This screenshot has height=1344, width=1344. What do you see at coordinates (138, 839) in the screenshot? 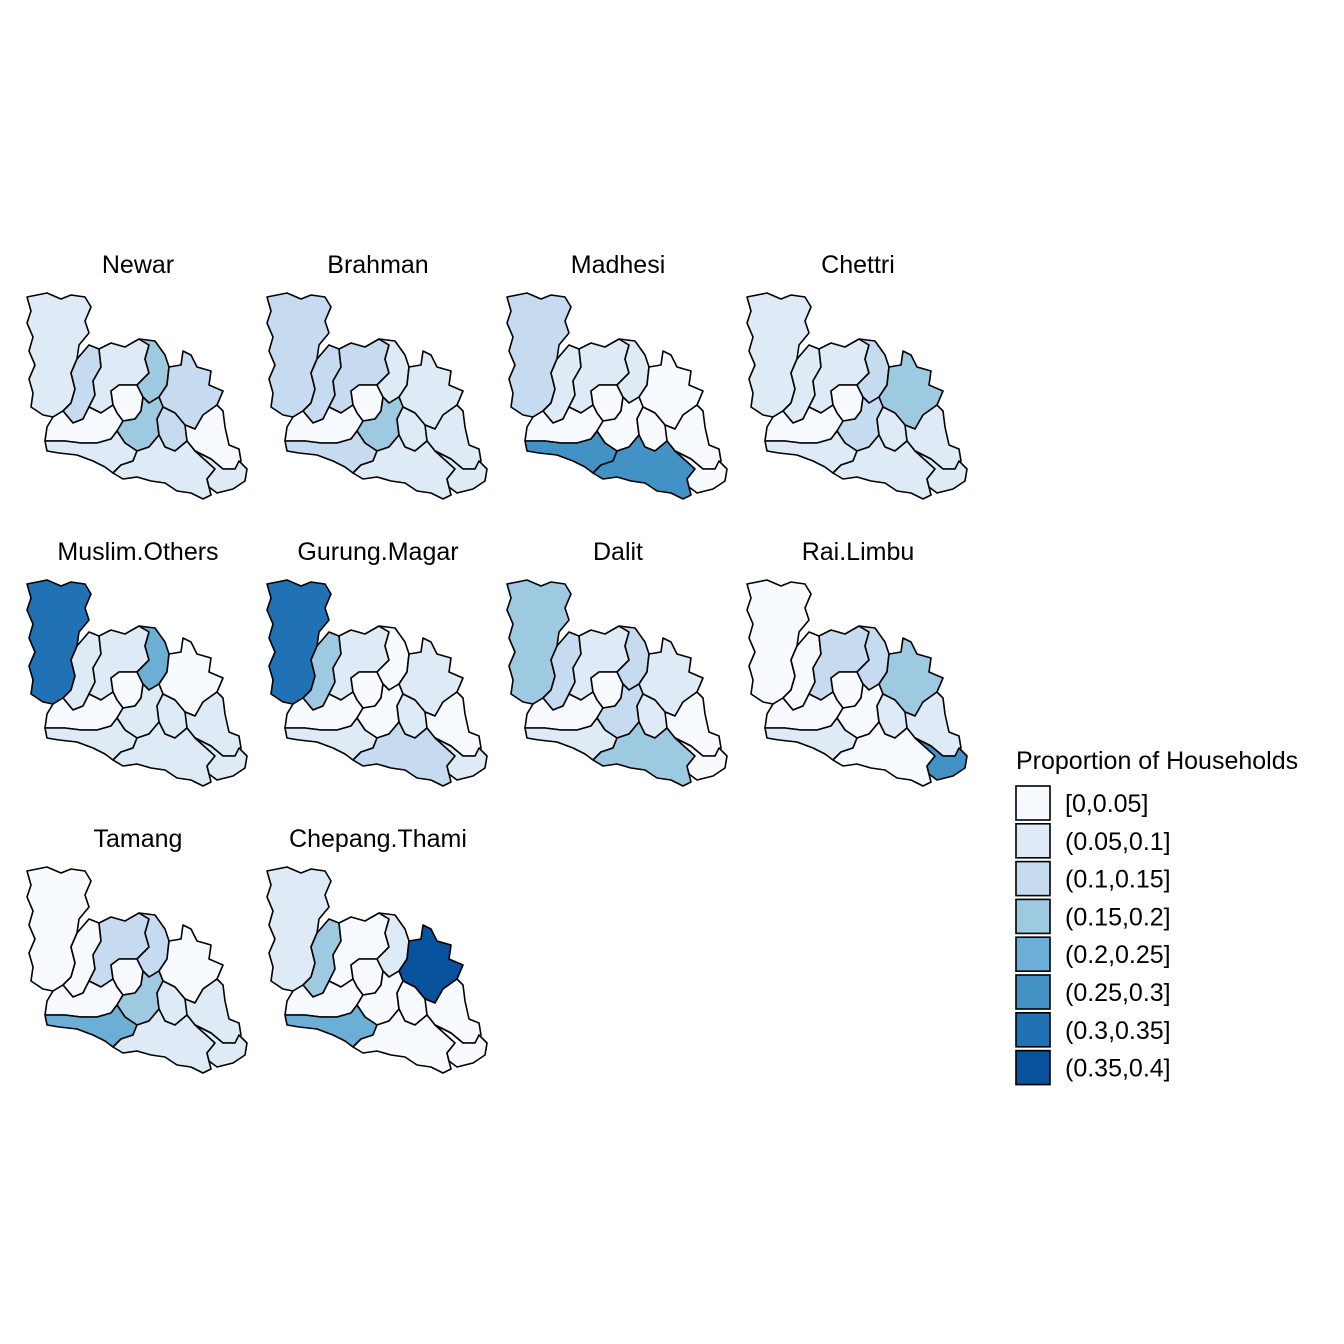
I see `panel-title: Tamang` at bounding box center [138, 839].